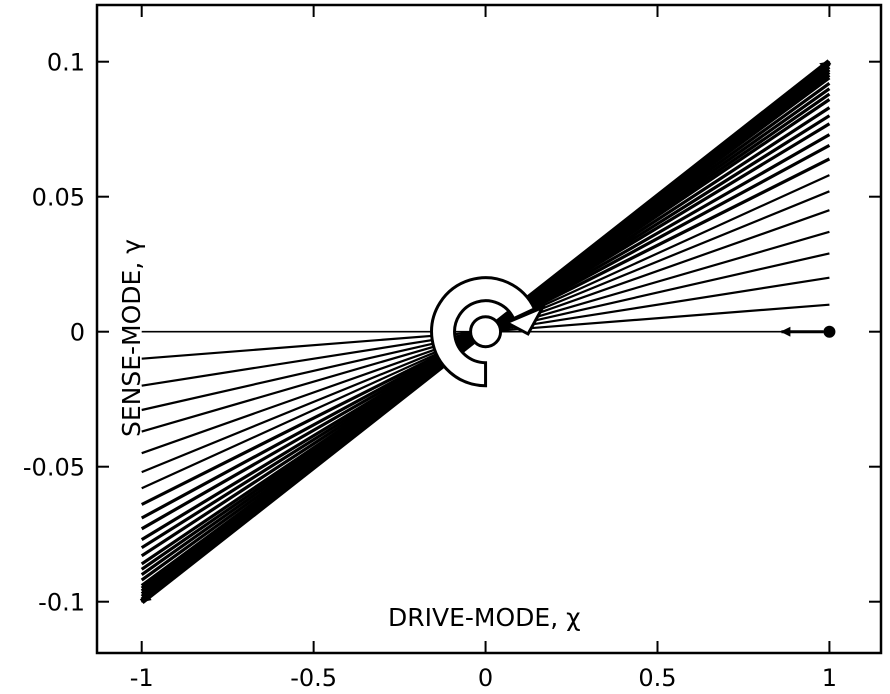  What do you see at coordinates (61, 603) in the screenshot?
I see `y-tick-label: -0.1` at bounding box center [61, 603].